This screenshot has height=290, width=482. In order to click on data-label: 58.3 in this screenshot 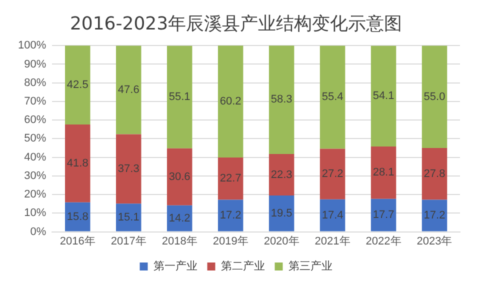, I will do `click(281, 100)`.